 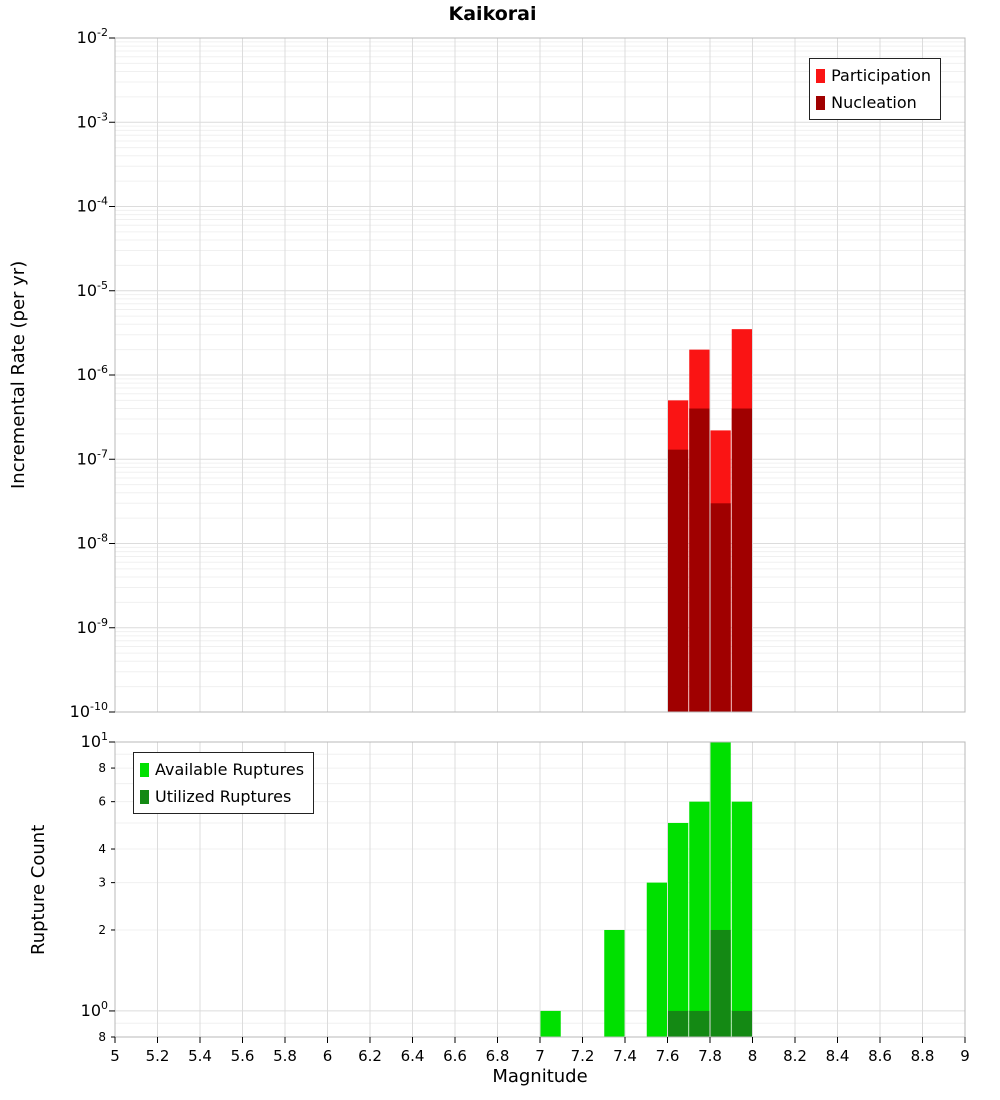 I want to click on utilized-ruptures-legend-label: Utilized Ruptures, so click(x=223, y=796).